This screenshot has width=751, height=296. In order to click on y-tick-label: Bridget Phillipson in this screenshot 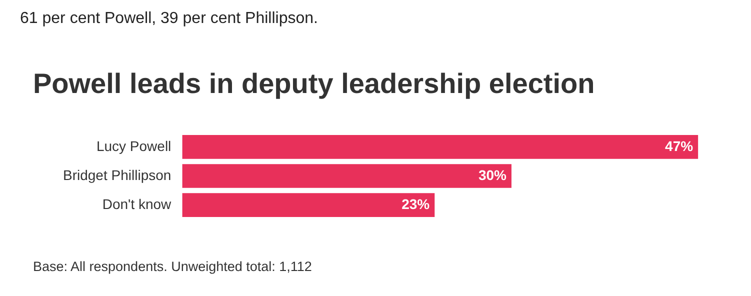, I will do `click(117, 174)`.